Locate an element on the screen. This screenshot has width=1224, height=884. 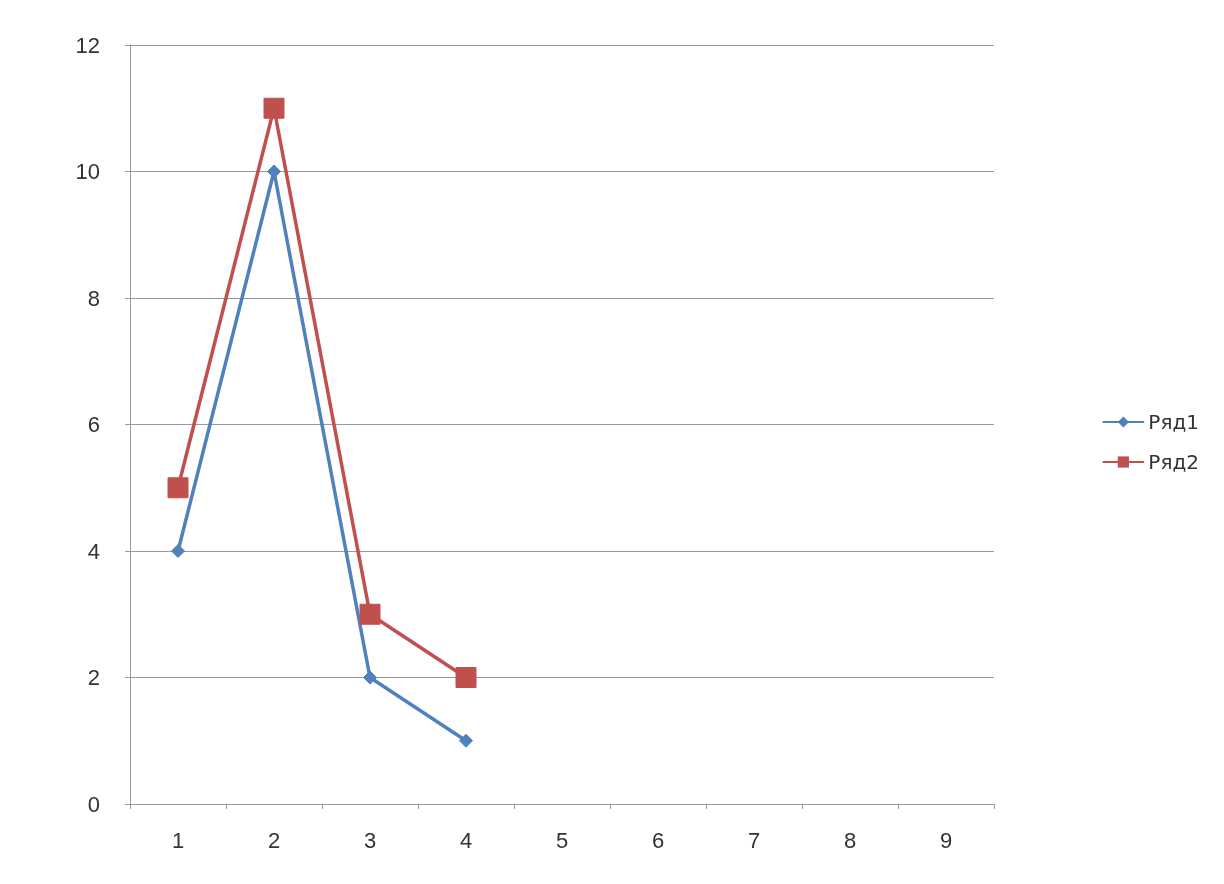
x-tick-label: 7 is located at coordinates (754, 840).